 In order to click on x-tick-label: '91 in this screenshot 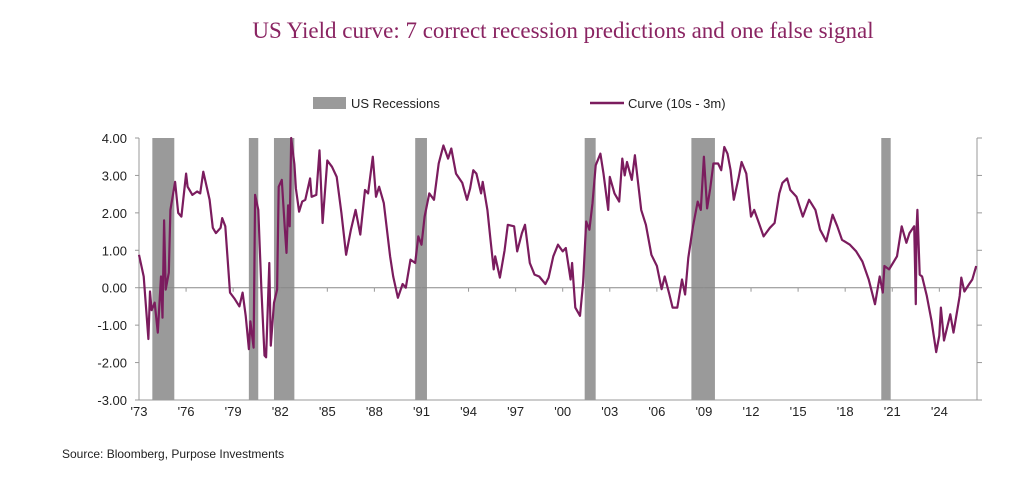, I will do `click(421, 411)`.